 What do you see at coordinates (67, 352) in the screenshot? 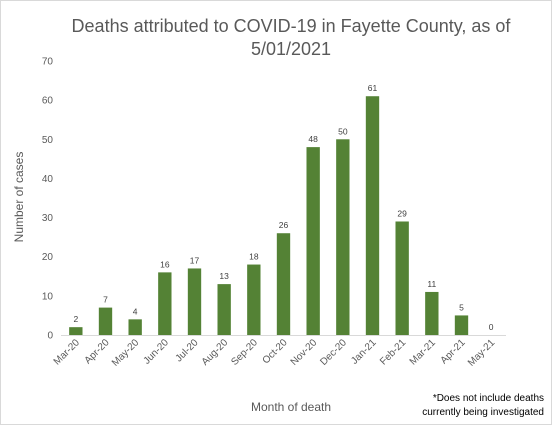
I see `x-tick-label: Mar-20` at bounding box center [67, 352].